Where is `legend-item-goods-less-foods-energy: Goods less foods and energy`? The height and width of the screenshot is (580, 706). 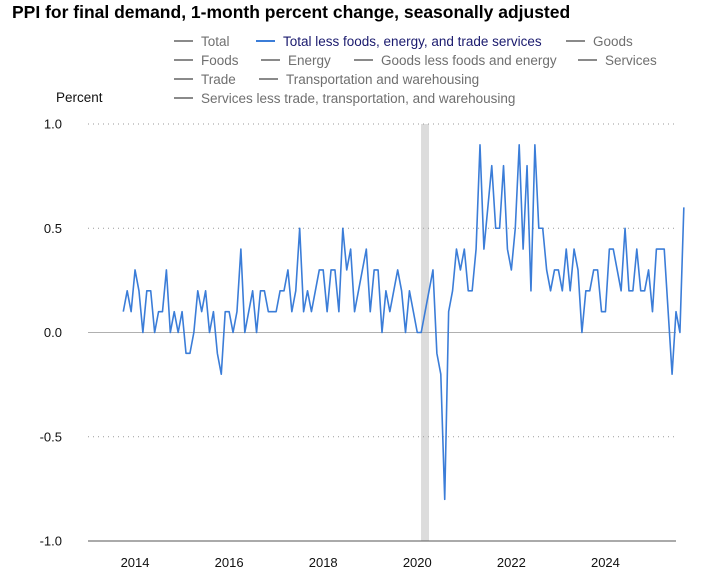
legend-item-goods-less-foods-energy: Goods less foods and energy is located at coordinates (455, 60).